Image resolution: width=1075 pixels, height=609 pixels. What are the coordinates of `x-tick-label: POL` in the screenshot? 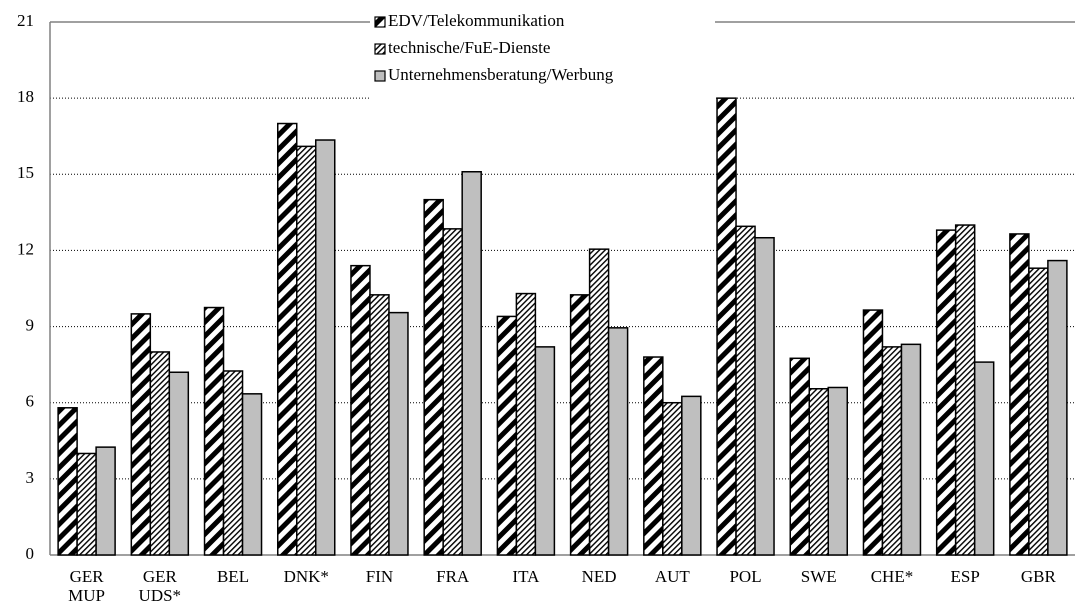 It's located at (745, 576).